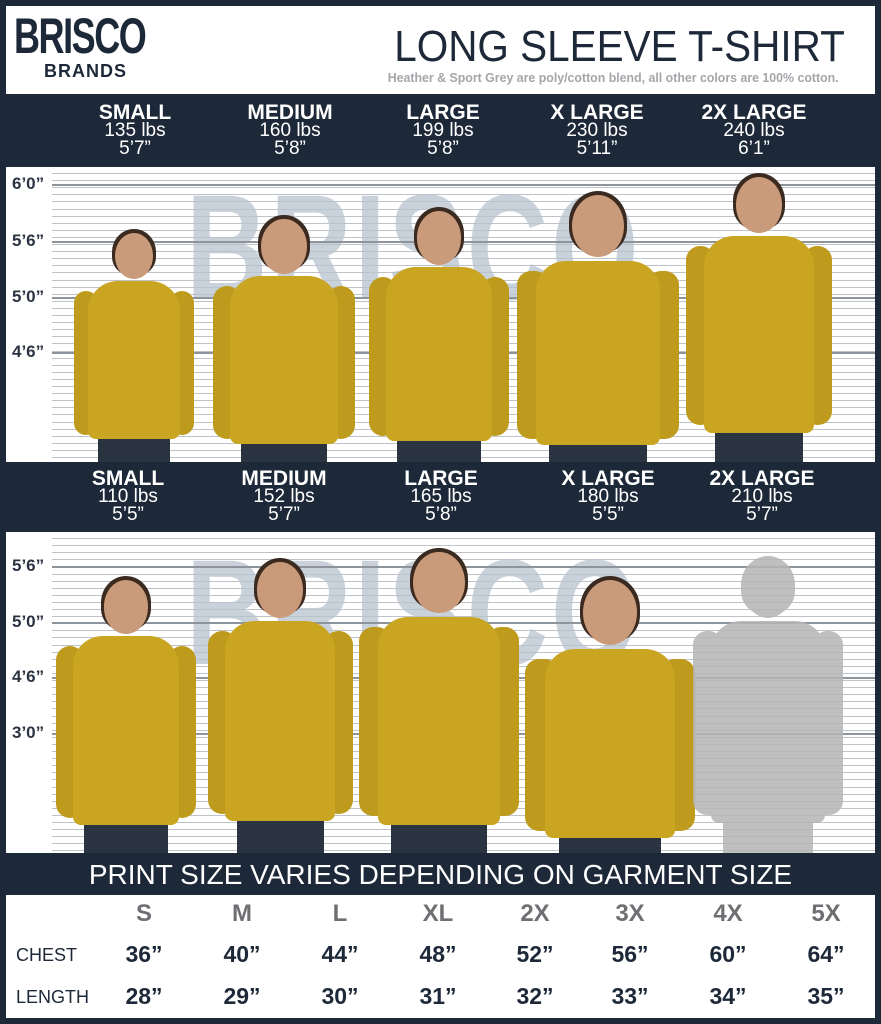  I want to click on size-column-header: 4X, so click(728, 913).